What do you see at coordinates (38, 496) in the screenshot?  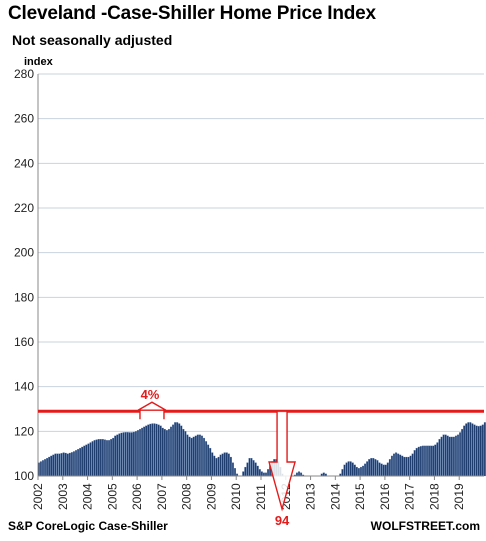 I see `x-tick-label: 2002` at bounding box center [38, 496].